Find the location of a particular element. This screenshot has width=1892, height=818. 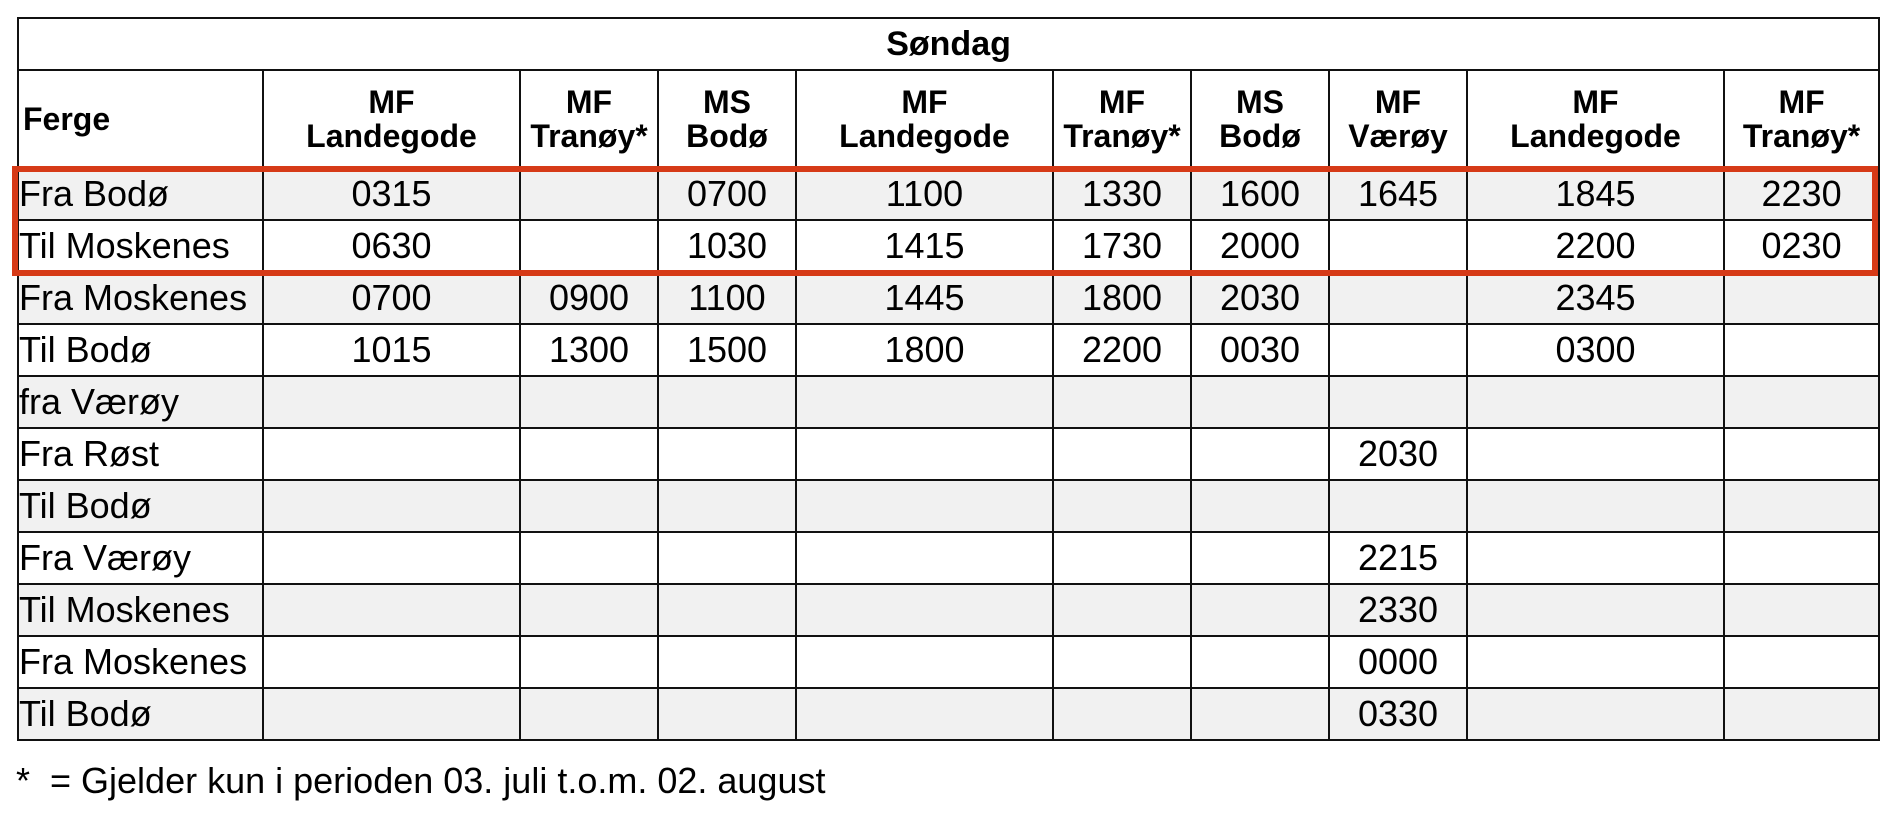

route-label: fra Værøy is located at coordinates (140, 402).